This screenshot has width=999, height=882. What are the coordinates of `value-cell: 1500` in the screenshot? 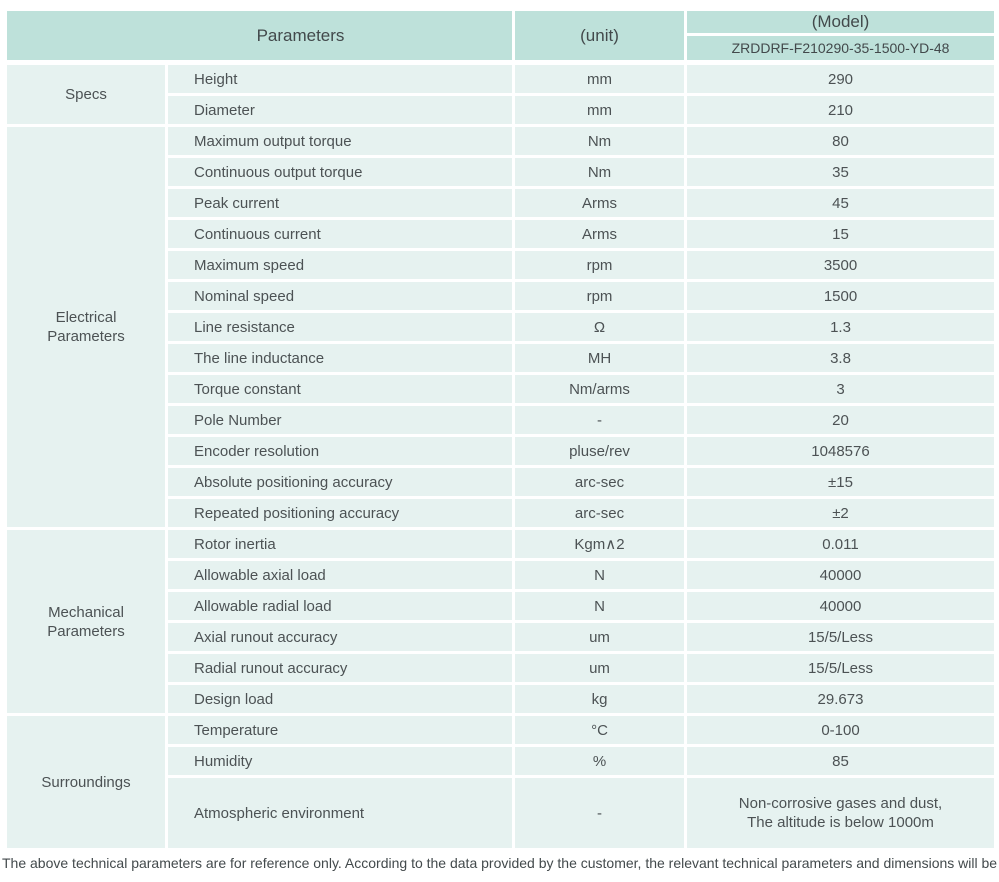 It's located at (840, 296).